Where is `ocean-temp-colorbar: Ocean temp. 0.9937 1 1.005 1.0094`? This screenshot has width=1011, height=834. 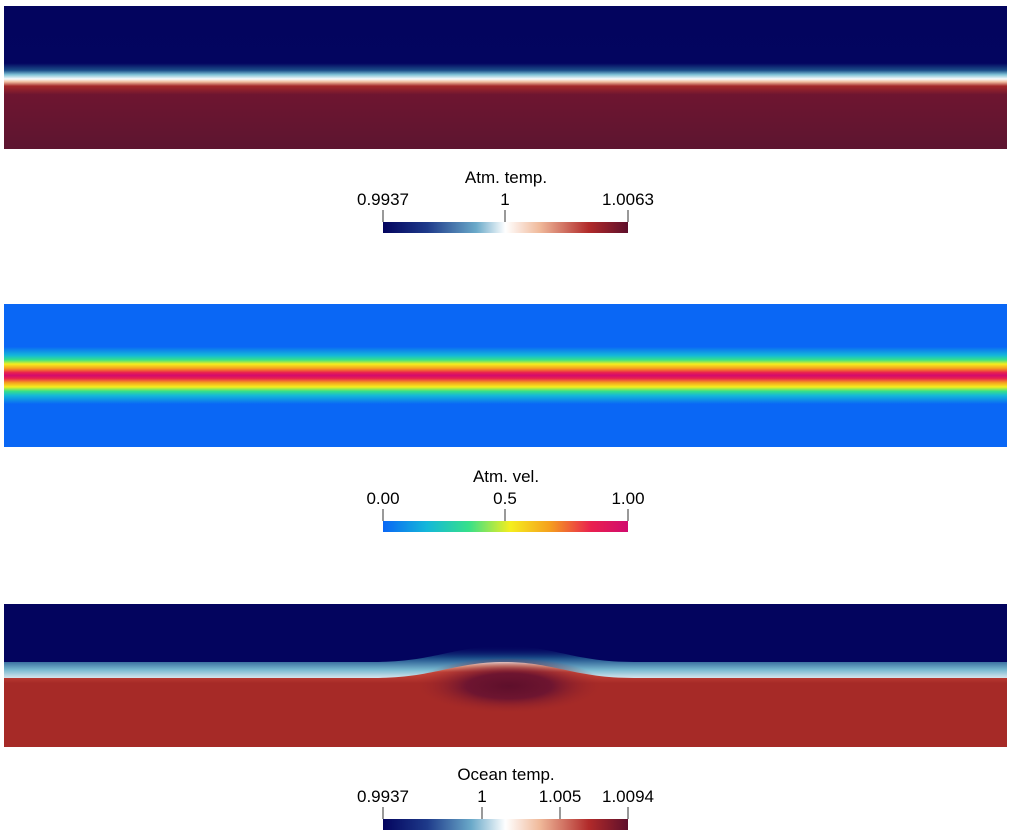 ocean-temp-colorbar: Ocean temp. 0.9937 1 1.005 1.0094 is located at coordinates (506, 797).